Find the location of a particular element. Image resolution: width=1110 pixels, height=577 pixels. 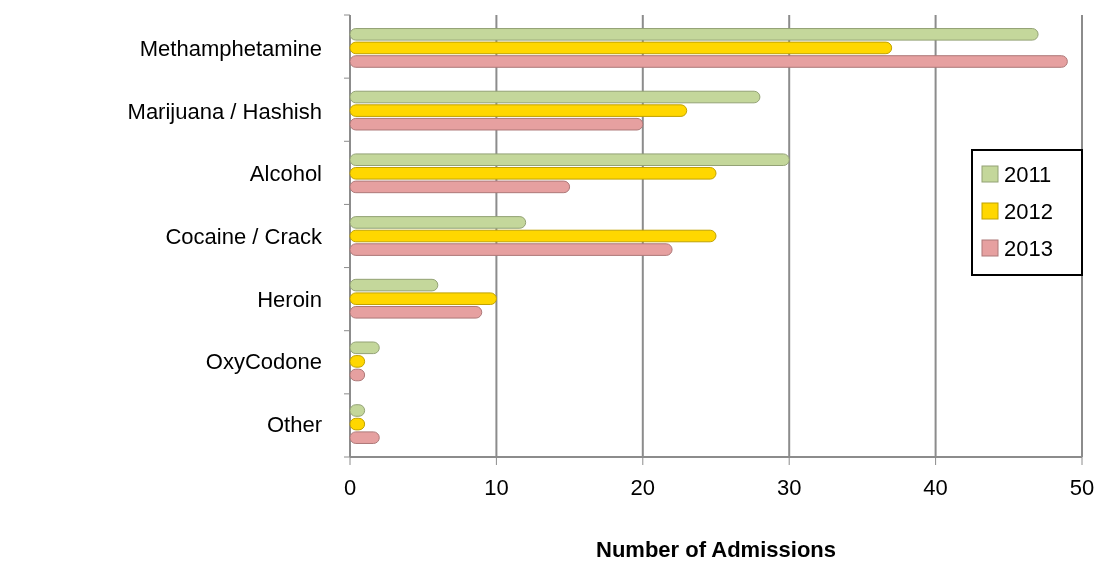

x-tick-label: 0 is located at coordinates (350, 487).